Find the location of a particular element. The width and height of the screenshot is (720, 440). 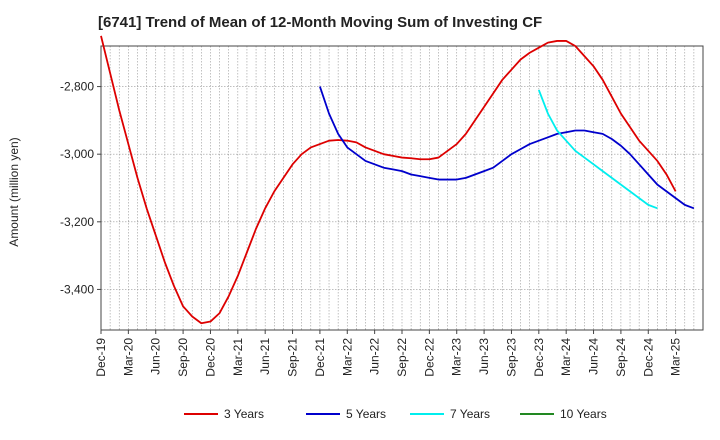

x-tick-label: Dec-20 is located at coordinates (210, 357).